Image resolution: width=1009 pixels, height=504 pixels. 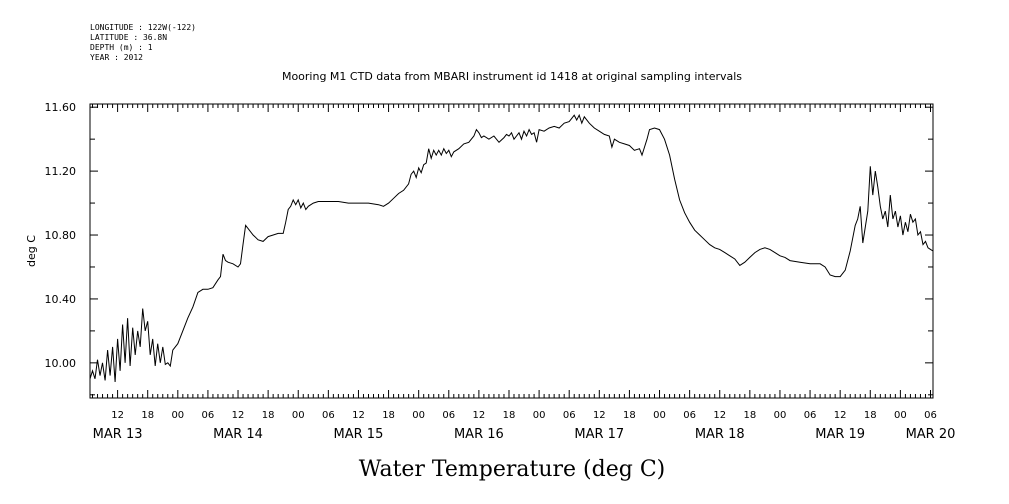 What do you see at coordinates (599, 434) in the screenshot?
I see `x-day-label: MAR 17` at bounding box center [599, 434].